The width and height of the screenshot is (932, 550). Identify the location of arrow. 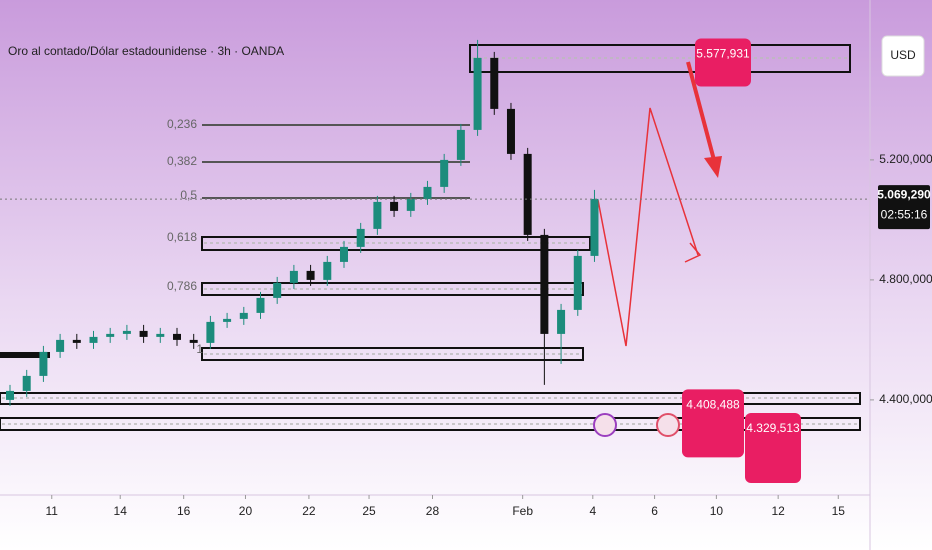
(701, 111).